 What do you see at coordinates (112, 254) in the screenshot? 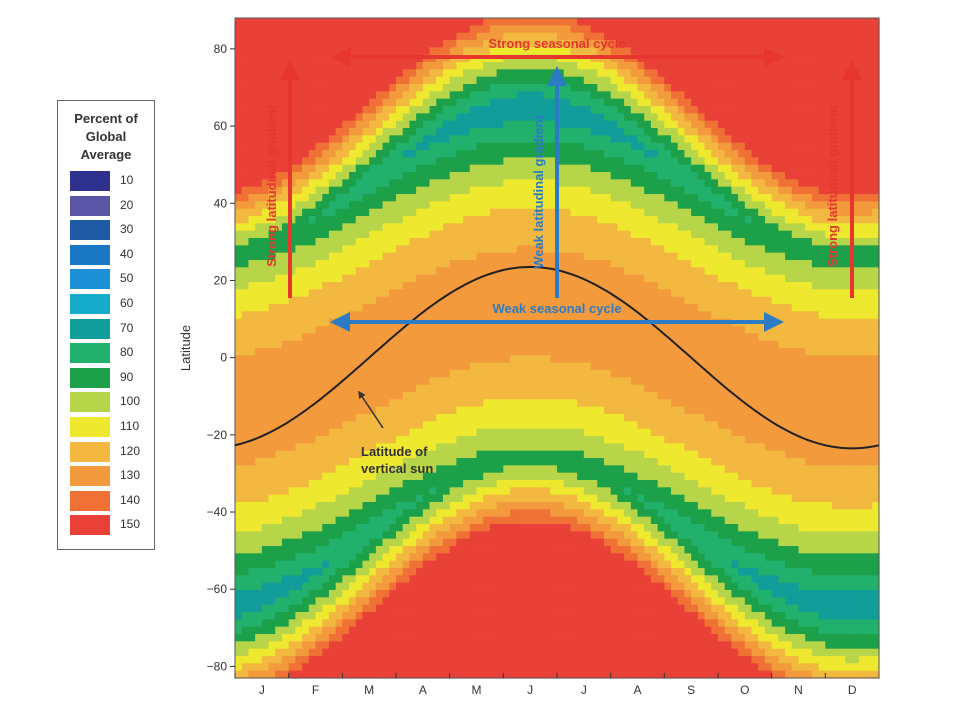
I see `legend-item: 40` at bounding box center [112, 254].